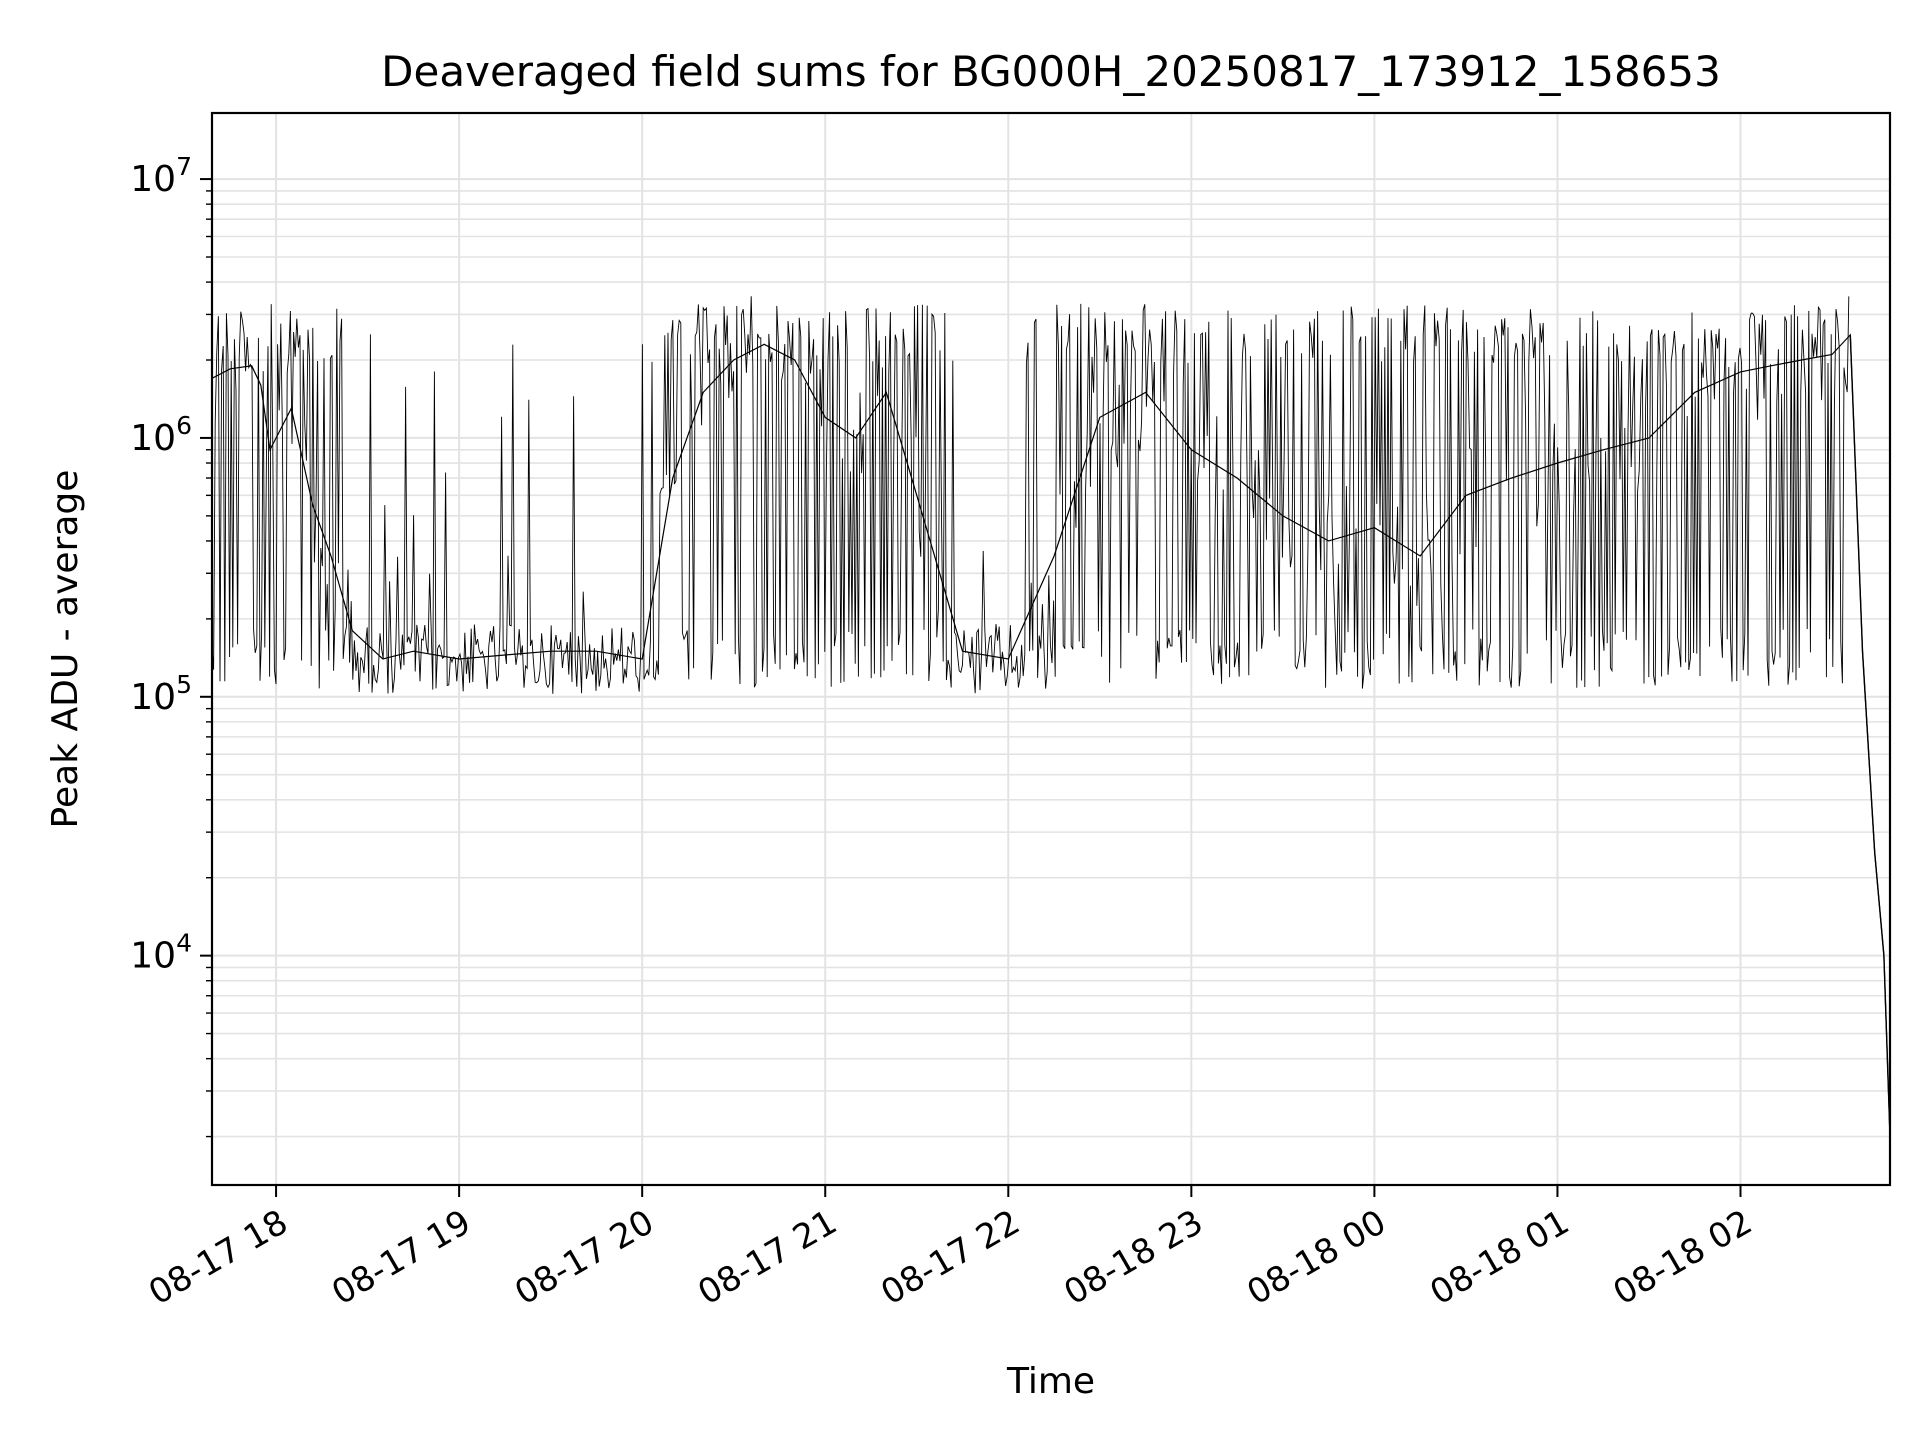 The height and width of the screenshot is (1440, 1920). Describe the element at coordinates (1133, 1257) in the screenshot. I see `x-tick-label: 08-18 23` at that location.